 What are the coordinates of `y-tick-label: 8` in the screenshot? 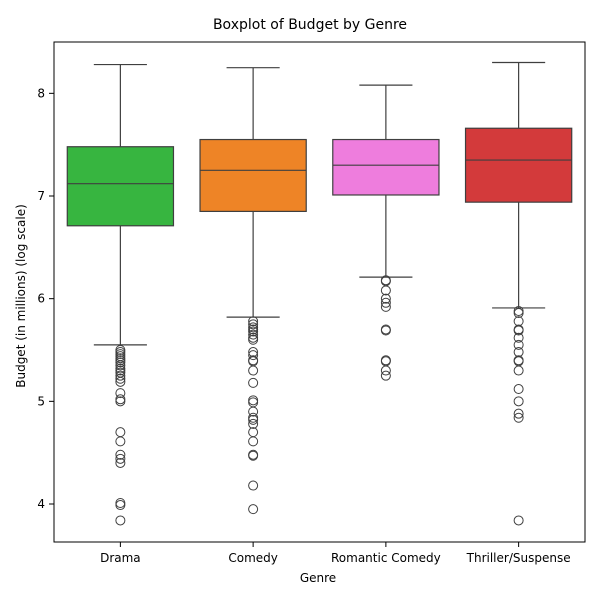 It's located at (41, 93).